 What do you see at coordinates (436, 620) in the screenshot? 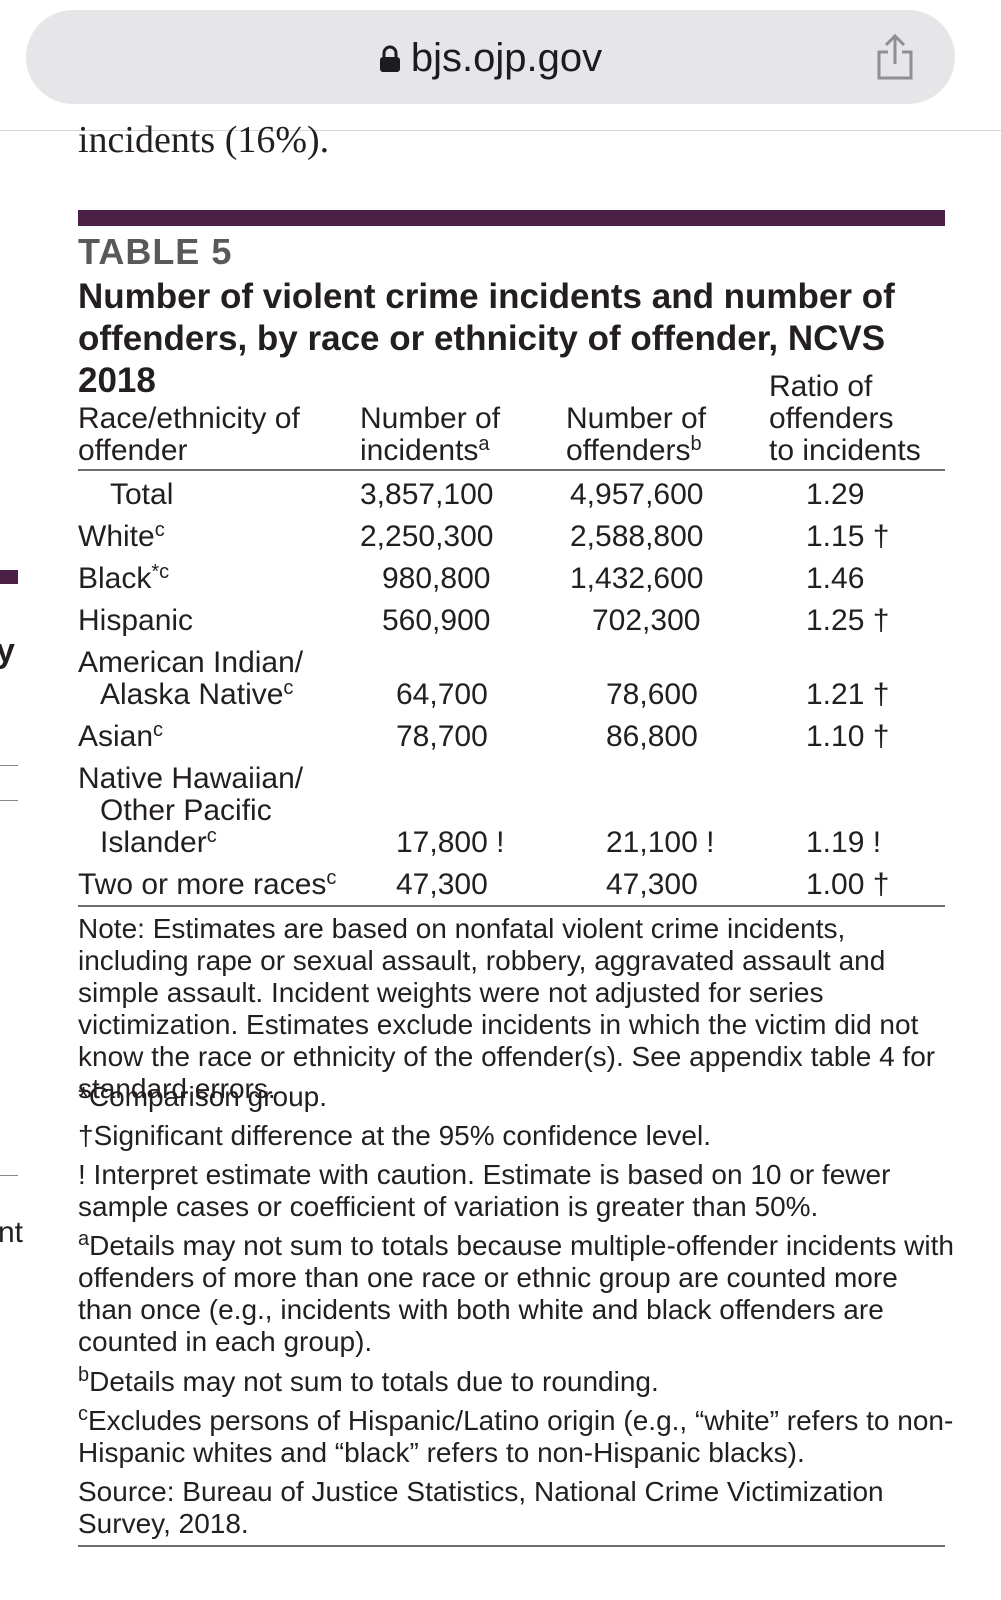
I see `incidents-value: 560,900` at bounding box center [436, 620].